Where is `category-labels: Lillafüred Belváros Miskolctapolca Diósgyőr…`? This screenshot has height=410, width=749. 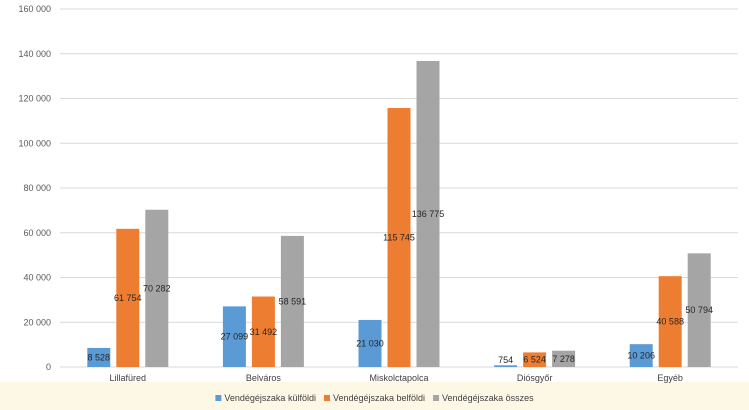 category-labels: Lillafüred Belváros Miskolctapolca Diósgyőr… is located at coordinates (396, 378).